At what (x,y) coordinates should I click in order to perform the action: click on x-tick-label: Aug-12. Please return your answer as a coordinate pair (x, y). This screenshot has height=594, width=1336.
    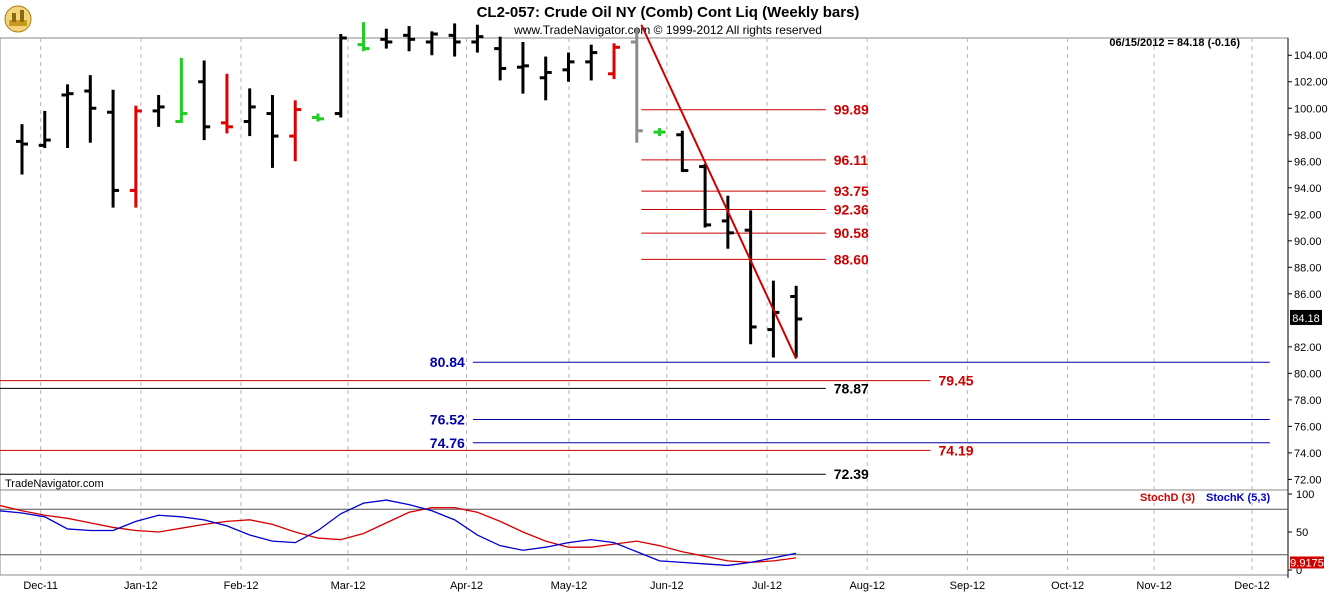
    Looking at the image, I should click on (866, 586).